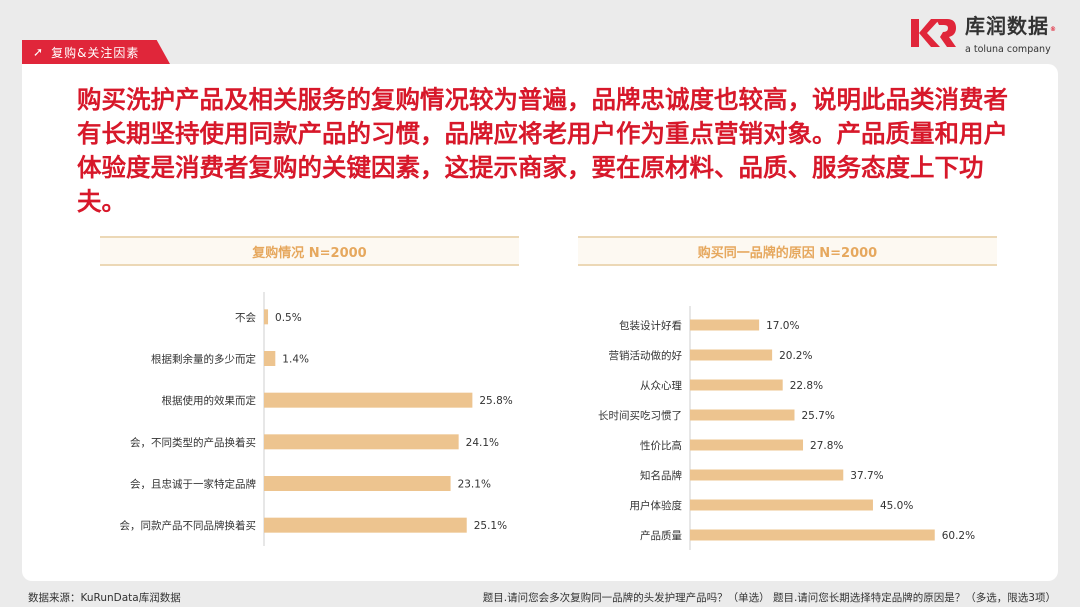  What do you see at coordinates (474, 485) in the screenshot?
I see `repurchase-value-label: 23.1%` at bounding box center [474, 485].